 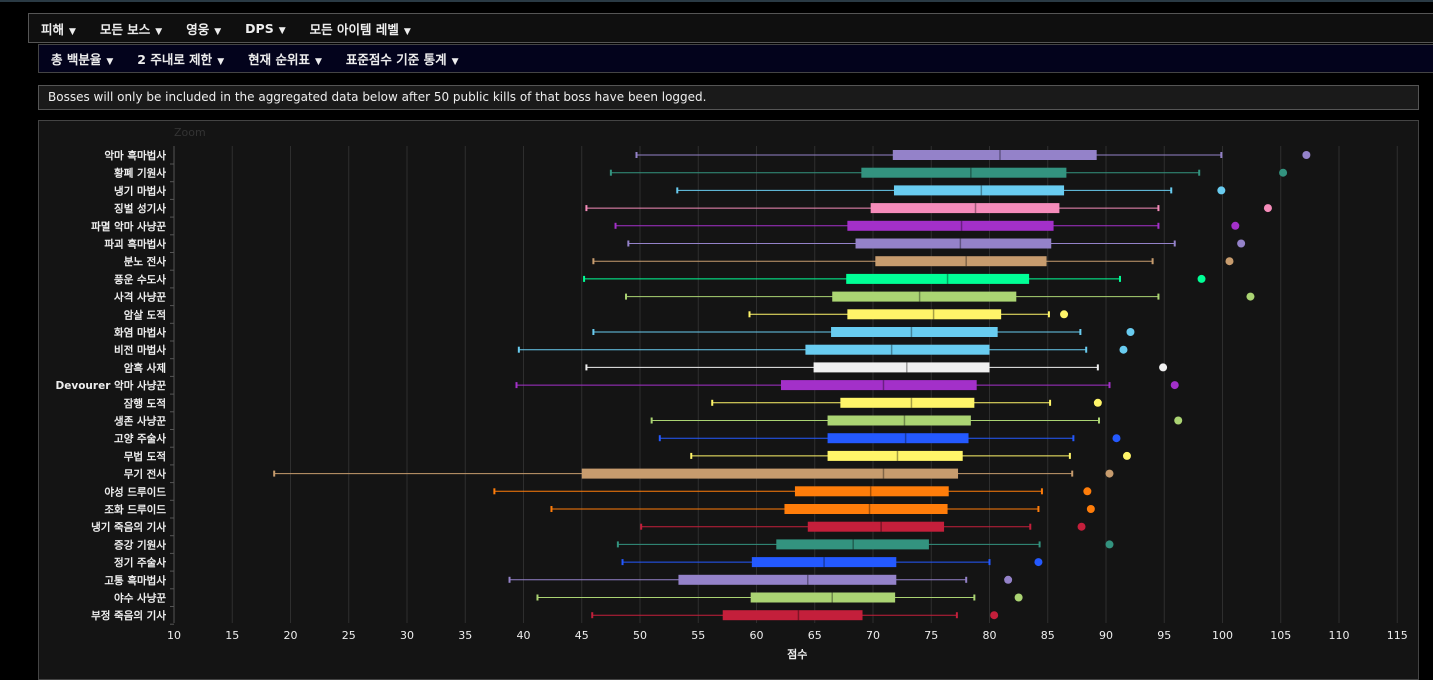 What do you see at coordinates (716, 1) in the screenshot?
I see `top-border` at bounding box center [716, 1].